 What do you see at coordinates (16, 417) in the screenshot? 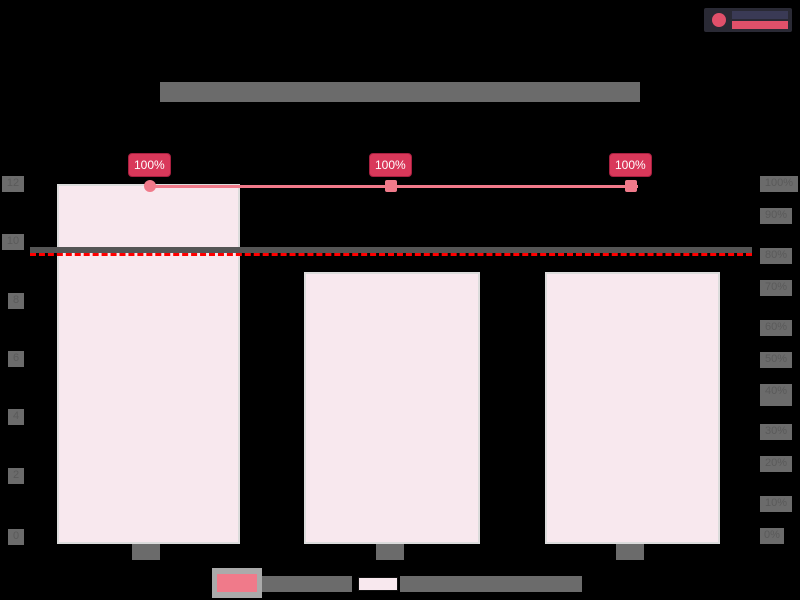
I see `left-tick-label: 4` at bounding box center [16, 417].